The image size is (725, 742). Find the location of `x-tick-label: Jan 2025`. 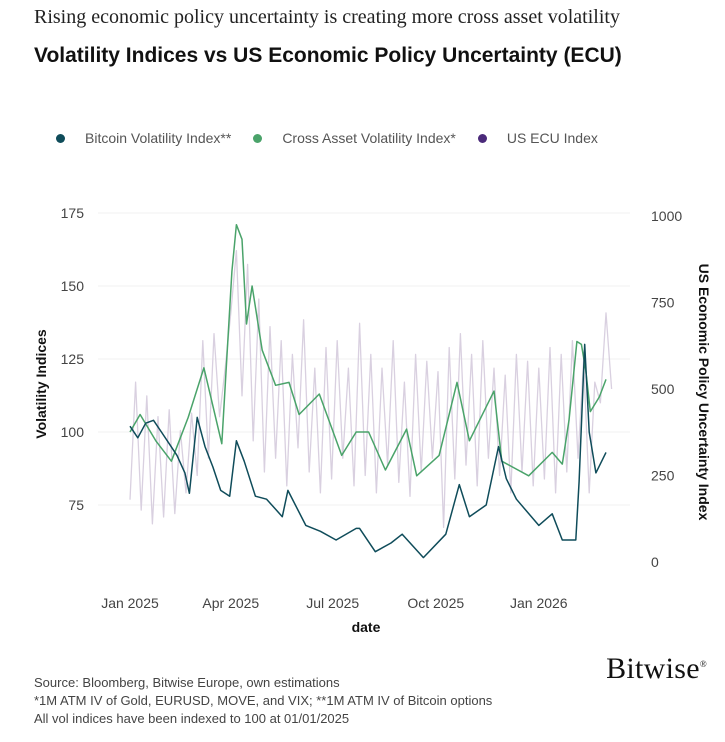

x-tick-label: Jan 2025 is located at coordinates (130, 603).